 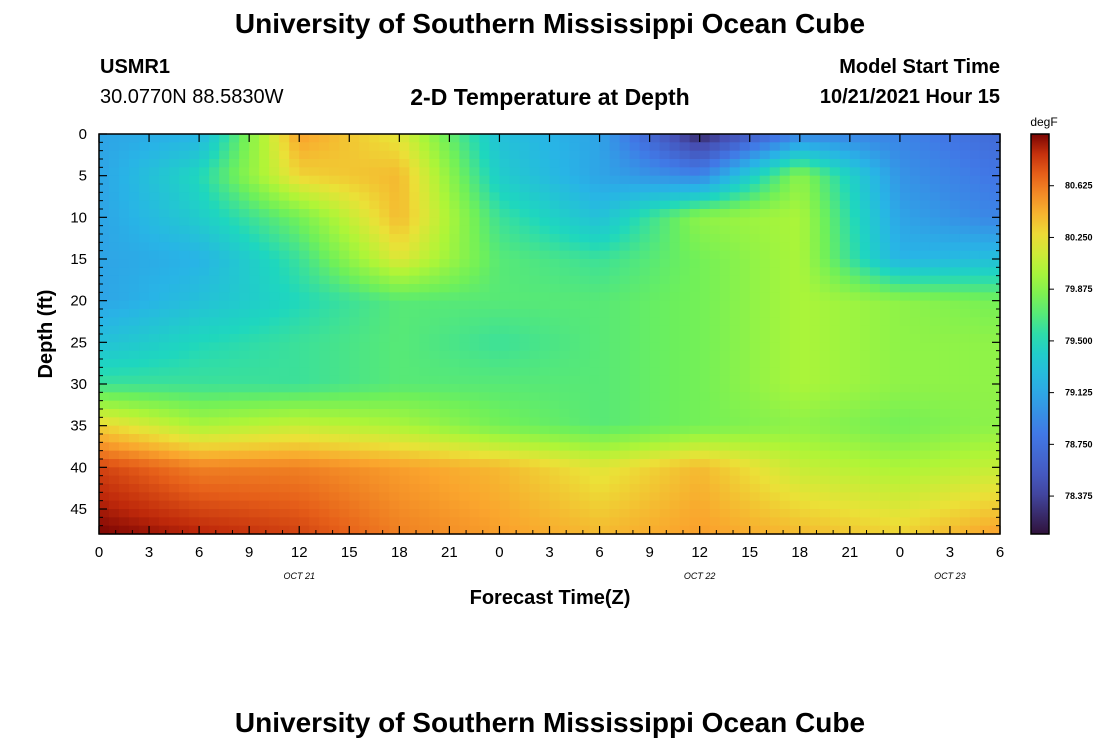 I want to click on colorbar-tick-label: 78.375, so click(x=1079, y=496).